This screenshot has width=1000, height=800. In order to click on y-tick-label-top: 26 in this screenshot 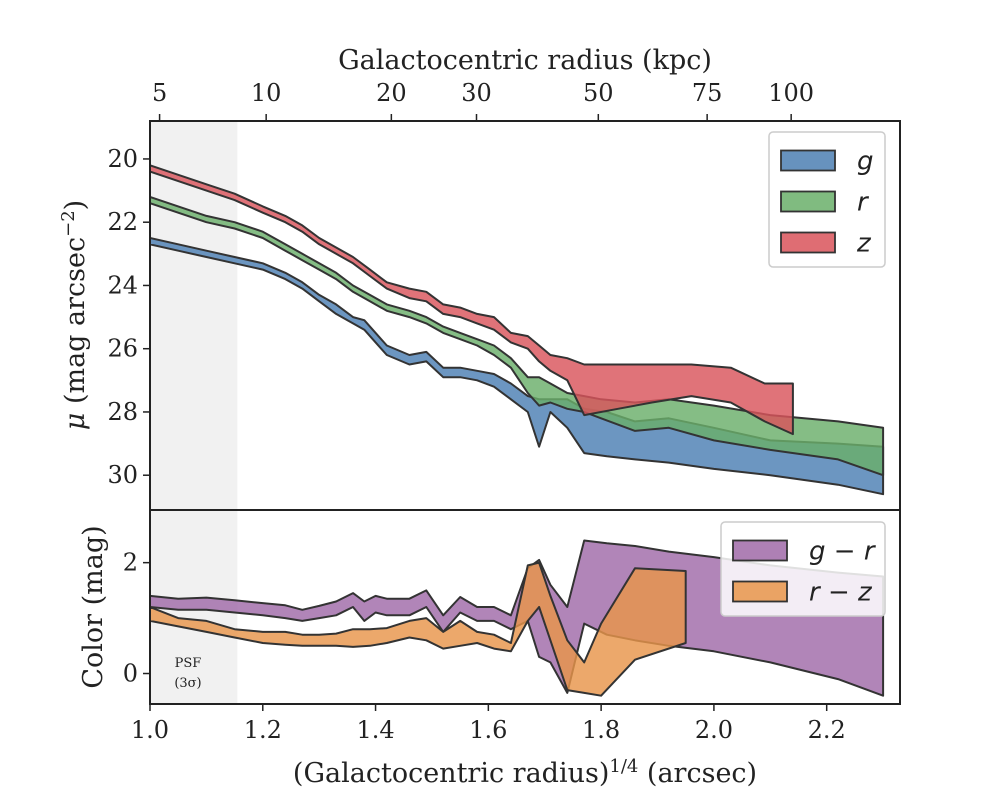, I will do `click(122, 349)`.